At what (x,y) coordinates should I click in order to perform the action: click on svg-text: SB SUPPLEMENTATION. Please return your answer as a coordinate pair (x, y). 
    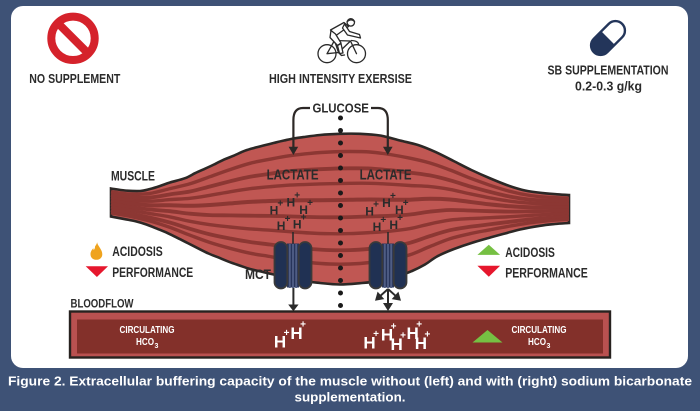
    Looking at the image, I should click on (608, 70).